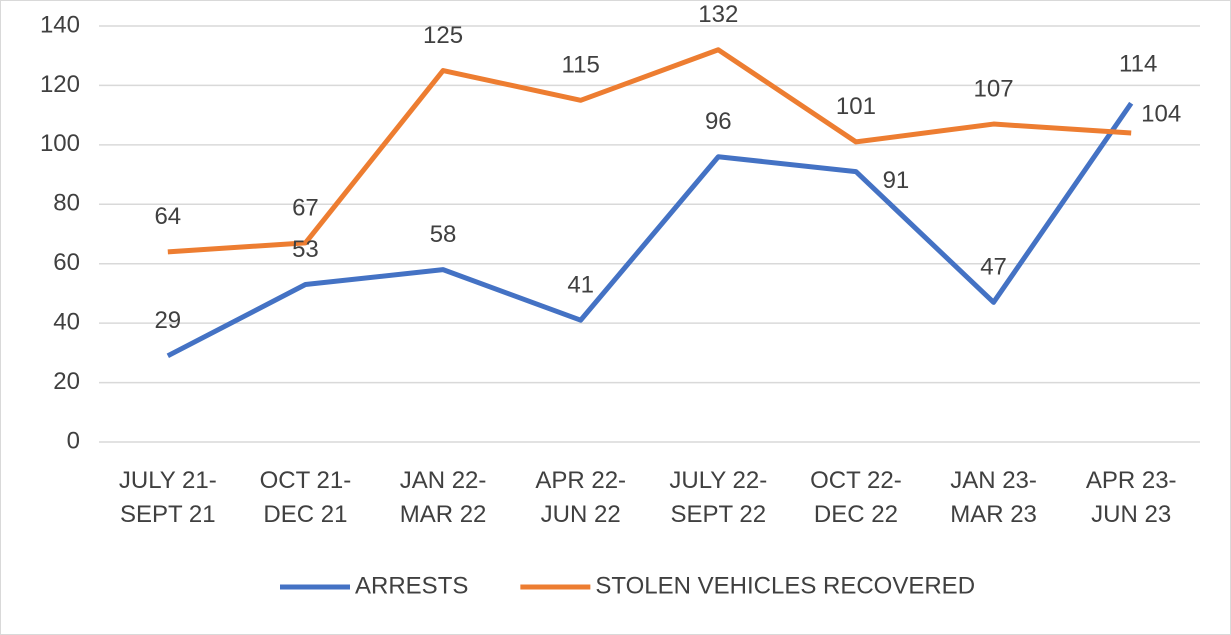 The height and width of the screenshot is (635, 1231). I want to click on data-label: 67, so click(305, 207).